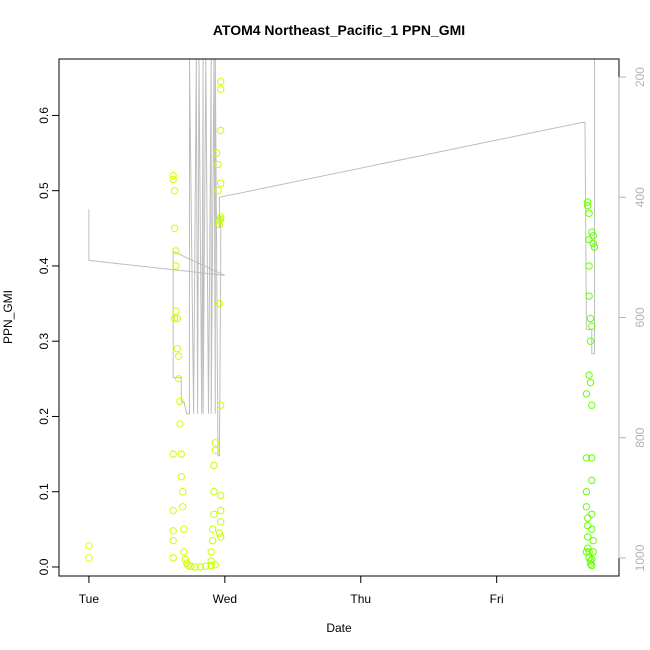 The image size is (650, 650). I want to click on y-tick-label: 0.4, so click(44, 265).